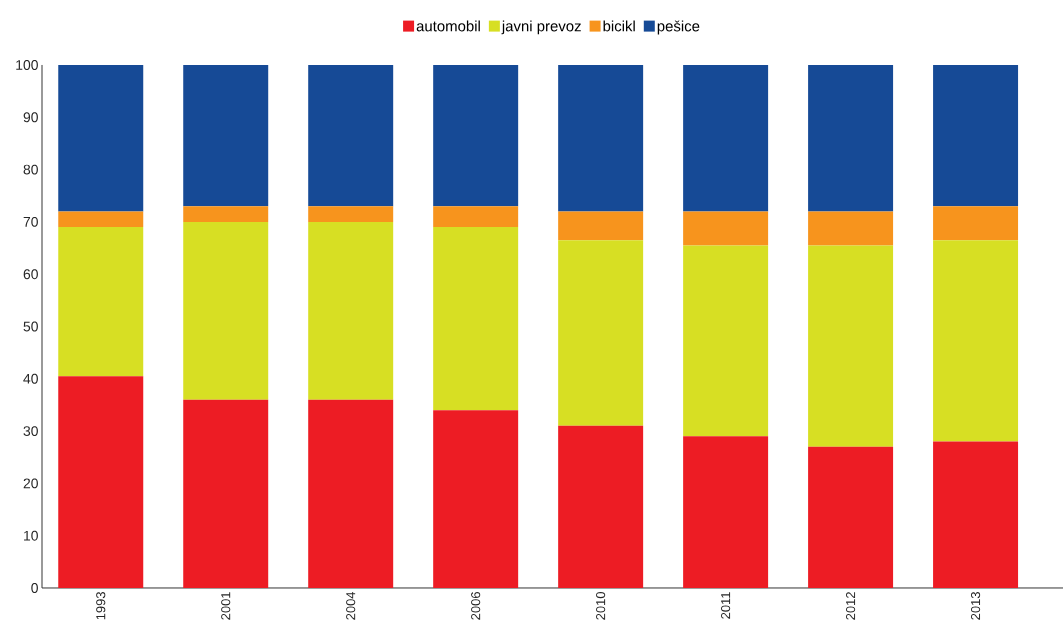  Describe the element at coordinates (351, 605) in the screenshot. I see `x-tick-label: 2004` at that location.